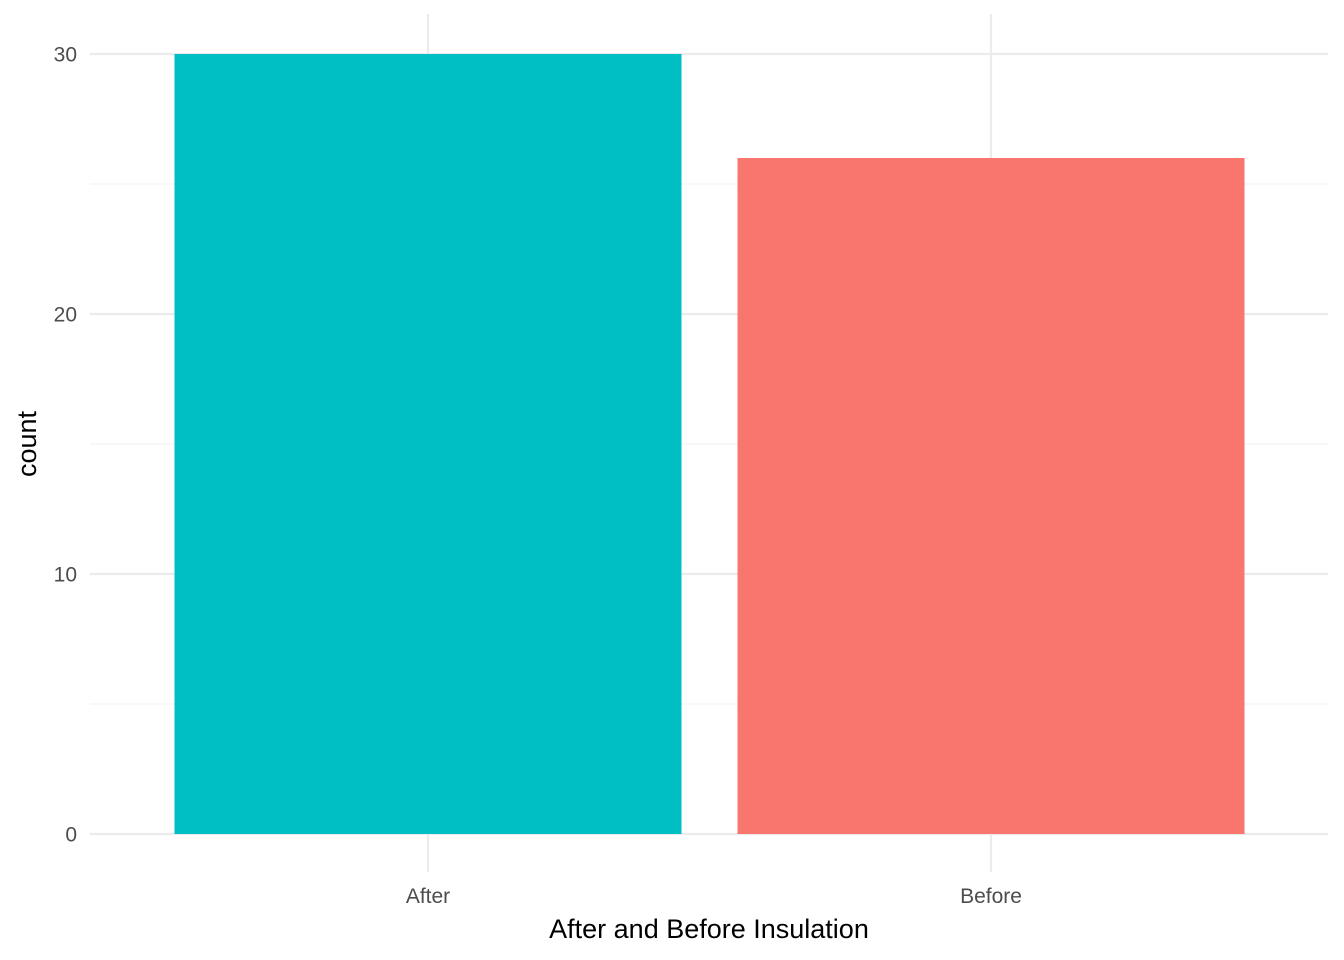  I want to click on y-axis-title: count, so click(27, 443).